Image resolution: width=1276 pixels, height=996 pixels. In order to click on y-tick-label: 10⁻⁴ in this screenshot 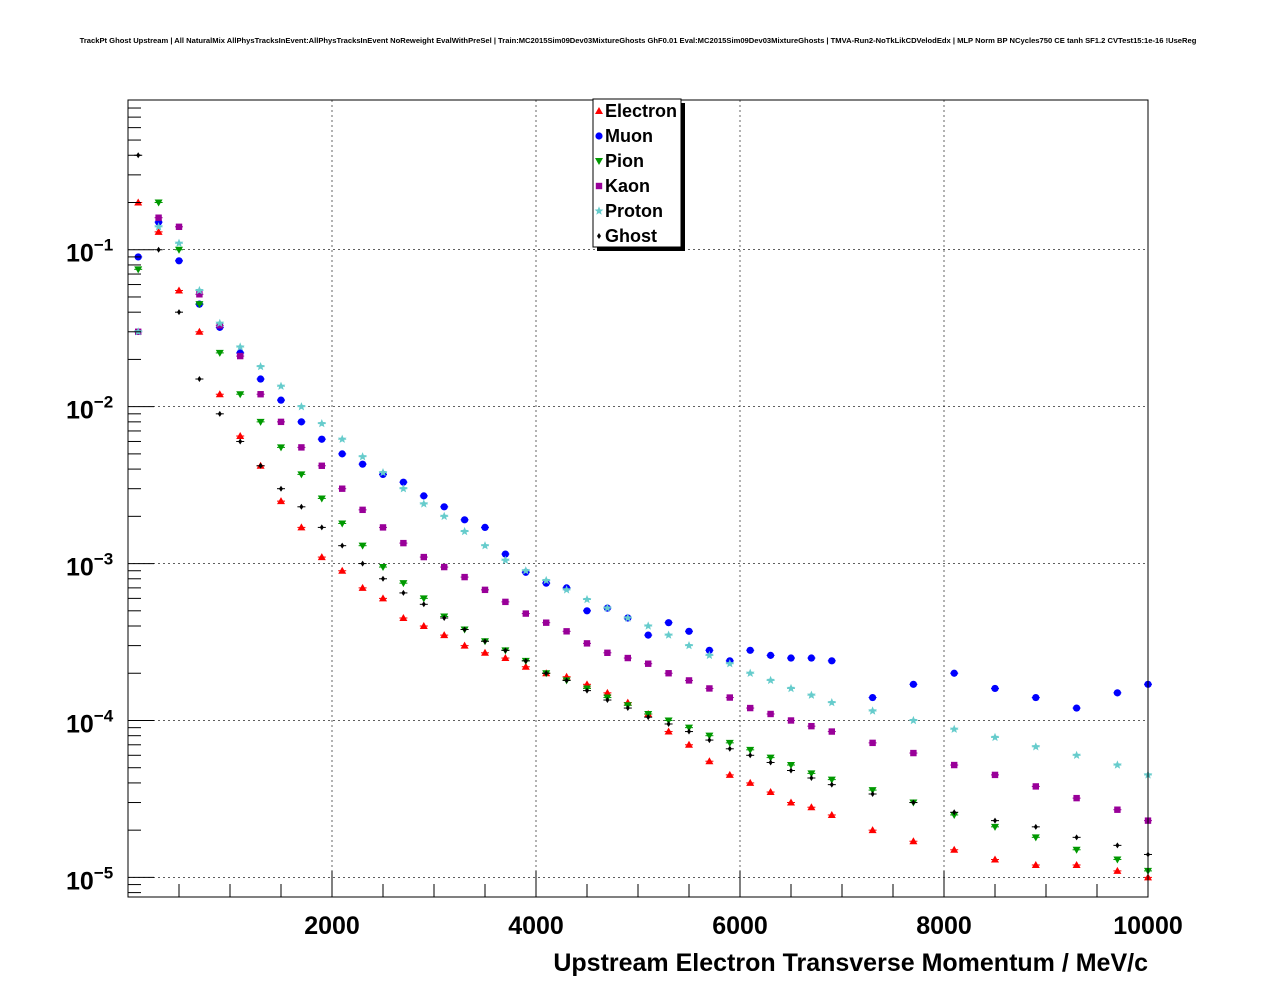, I will do `click(90, 722)`.